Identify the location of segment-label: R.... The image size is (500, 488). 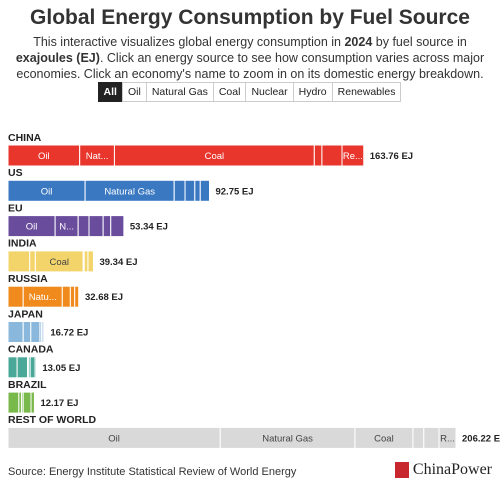
(447, 438).